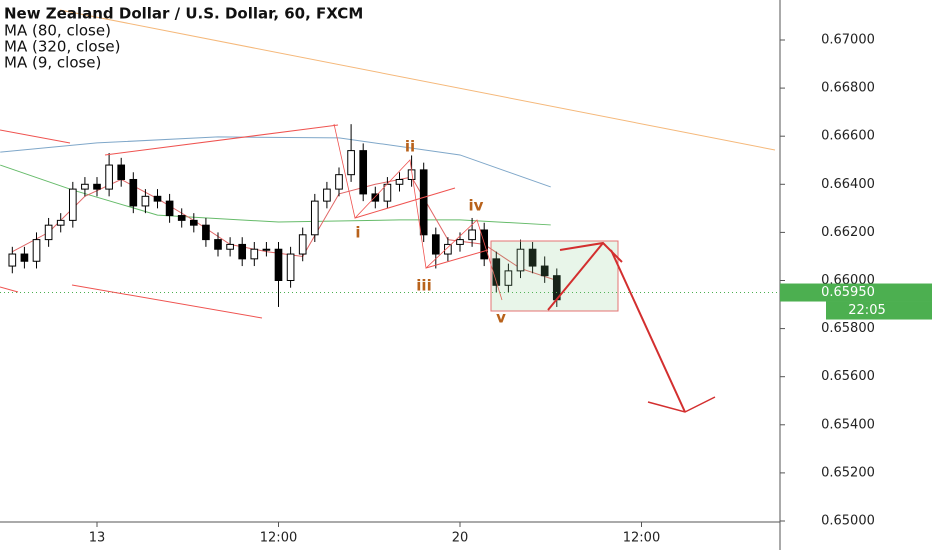 This screenshot has height=550, width=932. I want to click on wave-label: i, so click(357, 233).